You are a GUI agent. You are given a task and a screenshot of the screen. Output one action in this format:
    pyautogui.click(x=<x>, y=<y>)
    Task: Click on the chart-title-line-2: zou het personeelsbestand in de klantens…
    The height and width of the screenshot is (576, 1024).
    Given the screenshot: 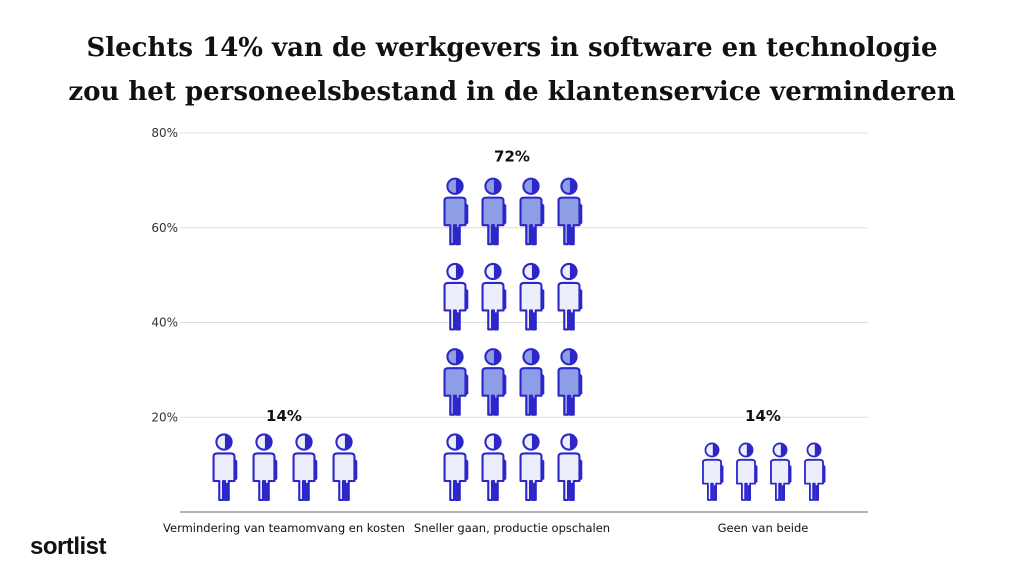 What is the action you would take?
    pyautogui.click(x=512, y=92)
    